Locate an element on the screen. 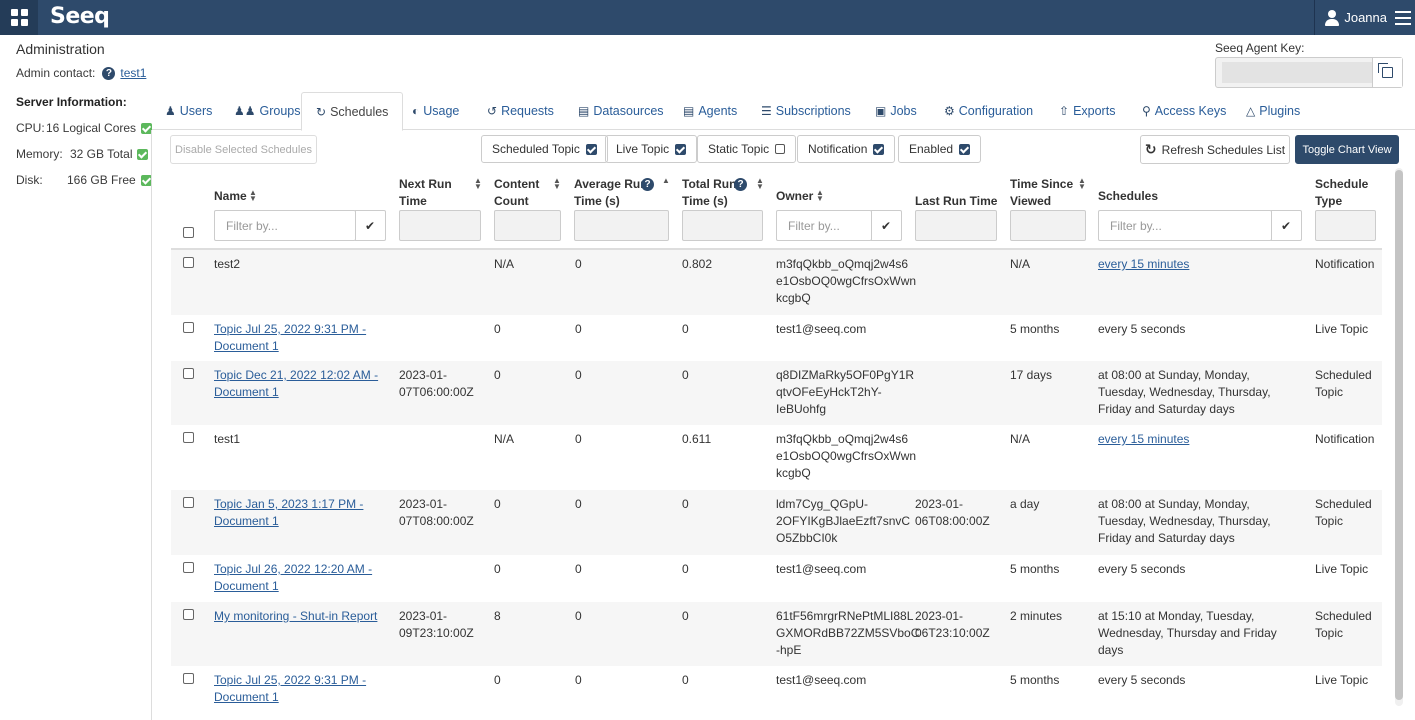 This screenshot has height=720, width=1415. schedule-name: Topic Jul 26, 2022 12:20 AM - Document 1 is located at coordinates (299, 578).